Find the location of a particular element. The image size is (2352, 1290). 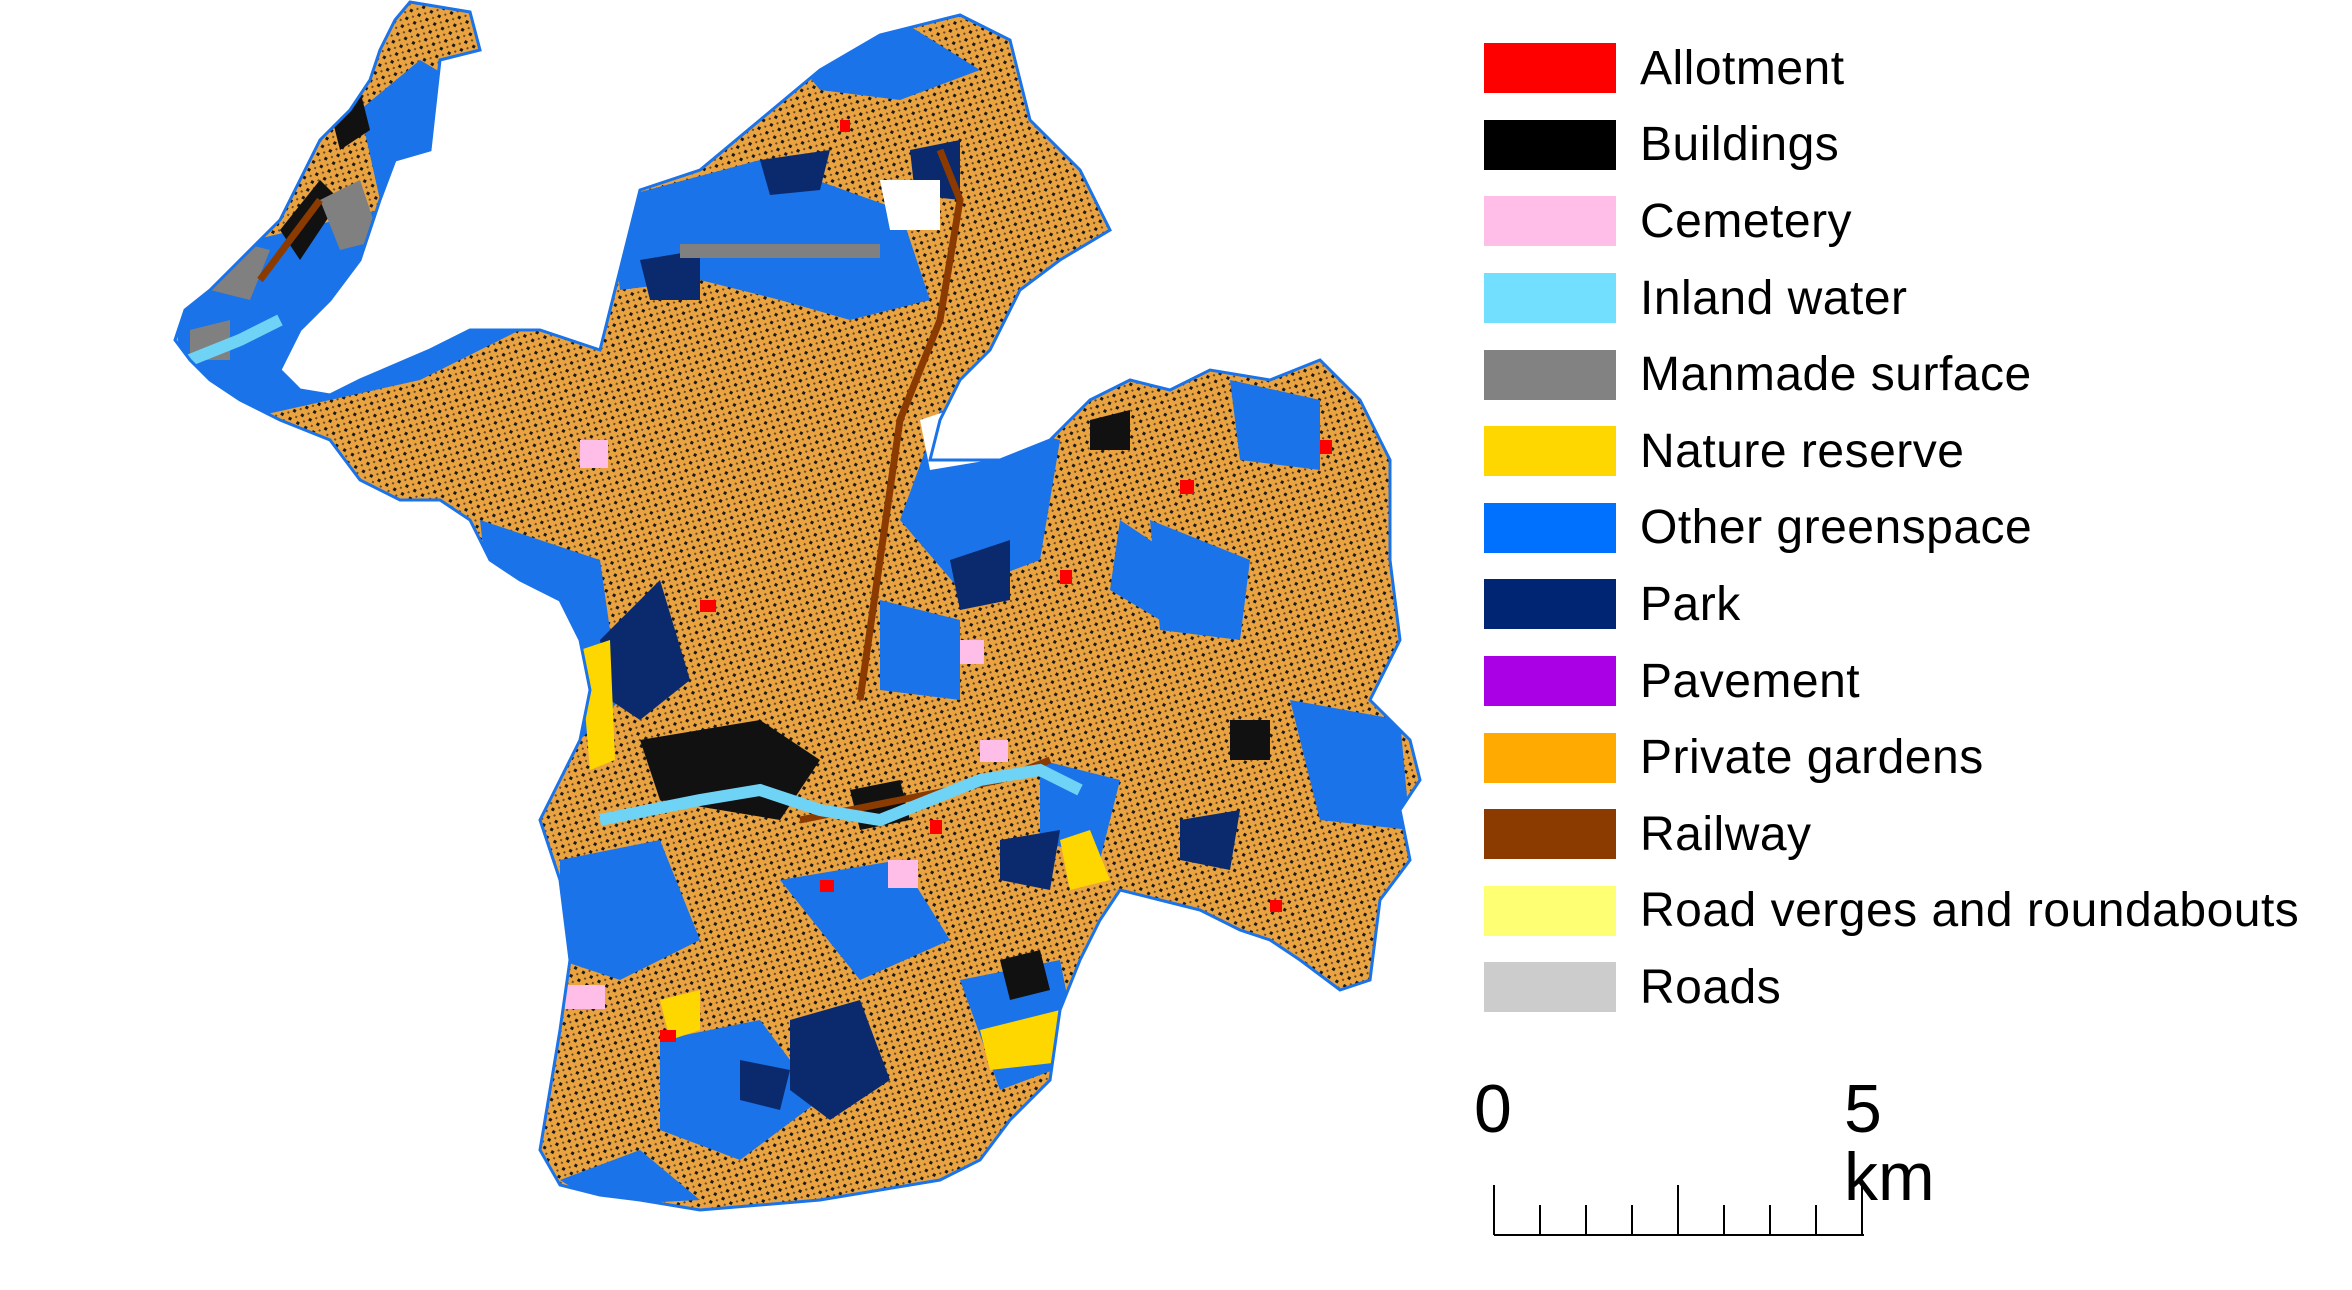

legend-item-other-greenspace: Other greenspace is located at coordinates (1914, 528).